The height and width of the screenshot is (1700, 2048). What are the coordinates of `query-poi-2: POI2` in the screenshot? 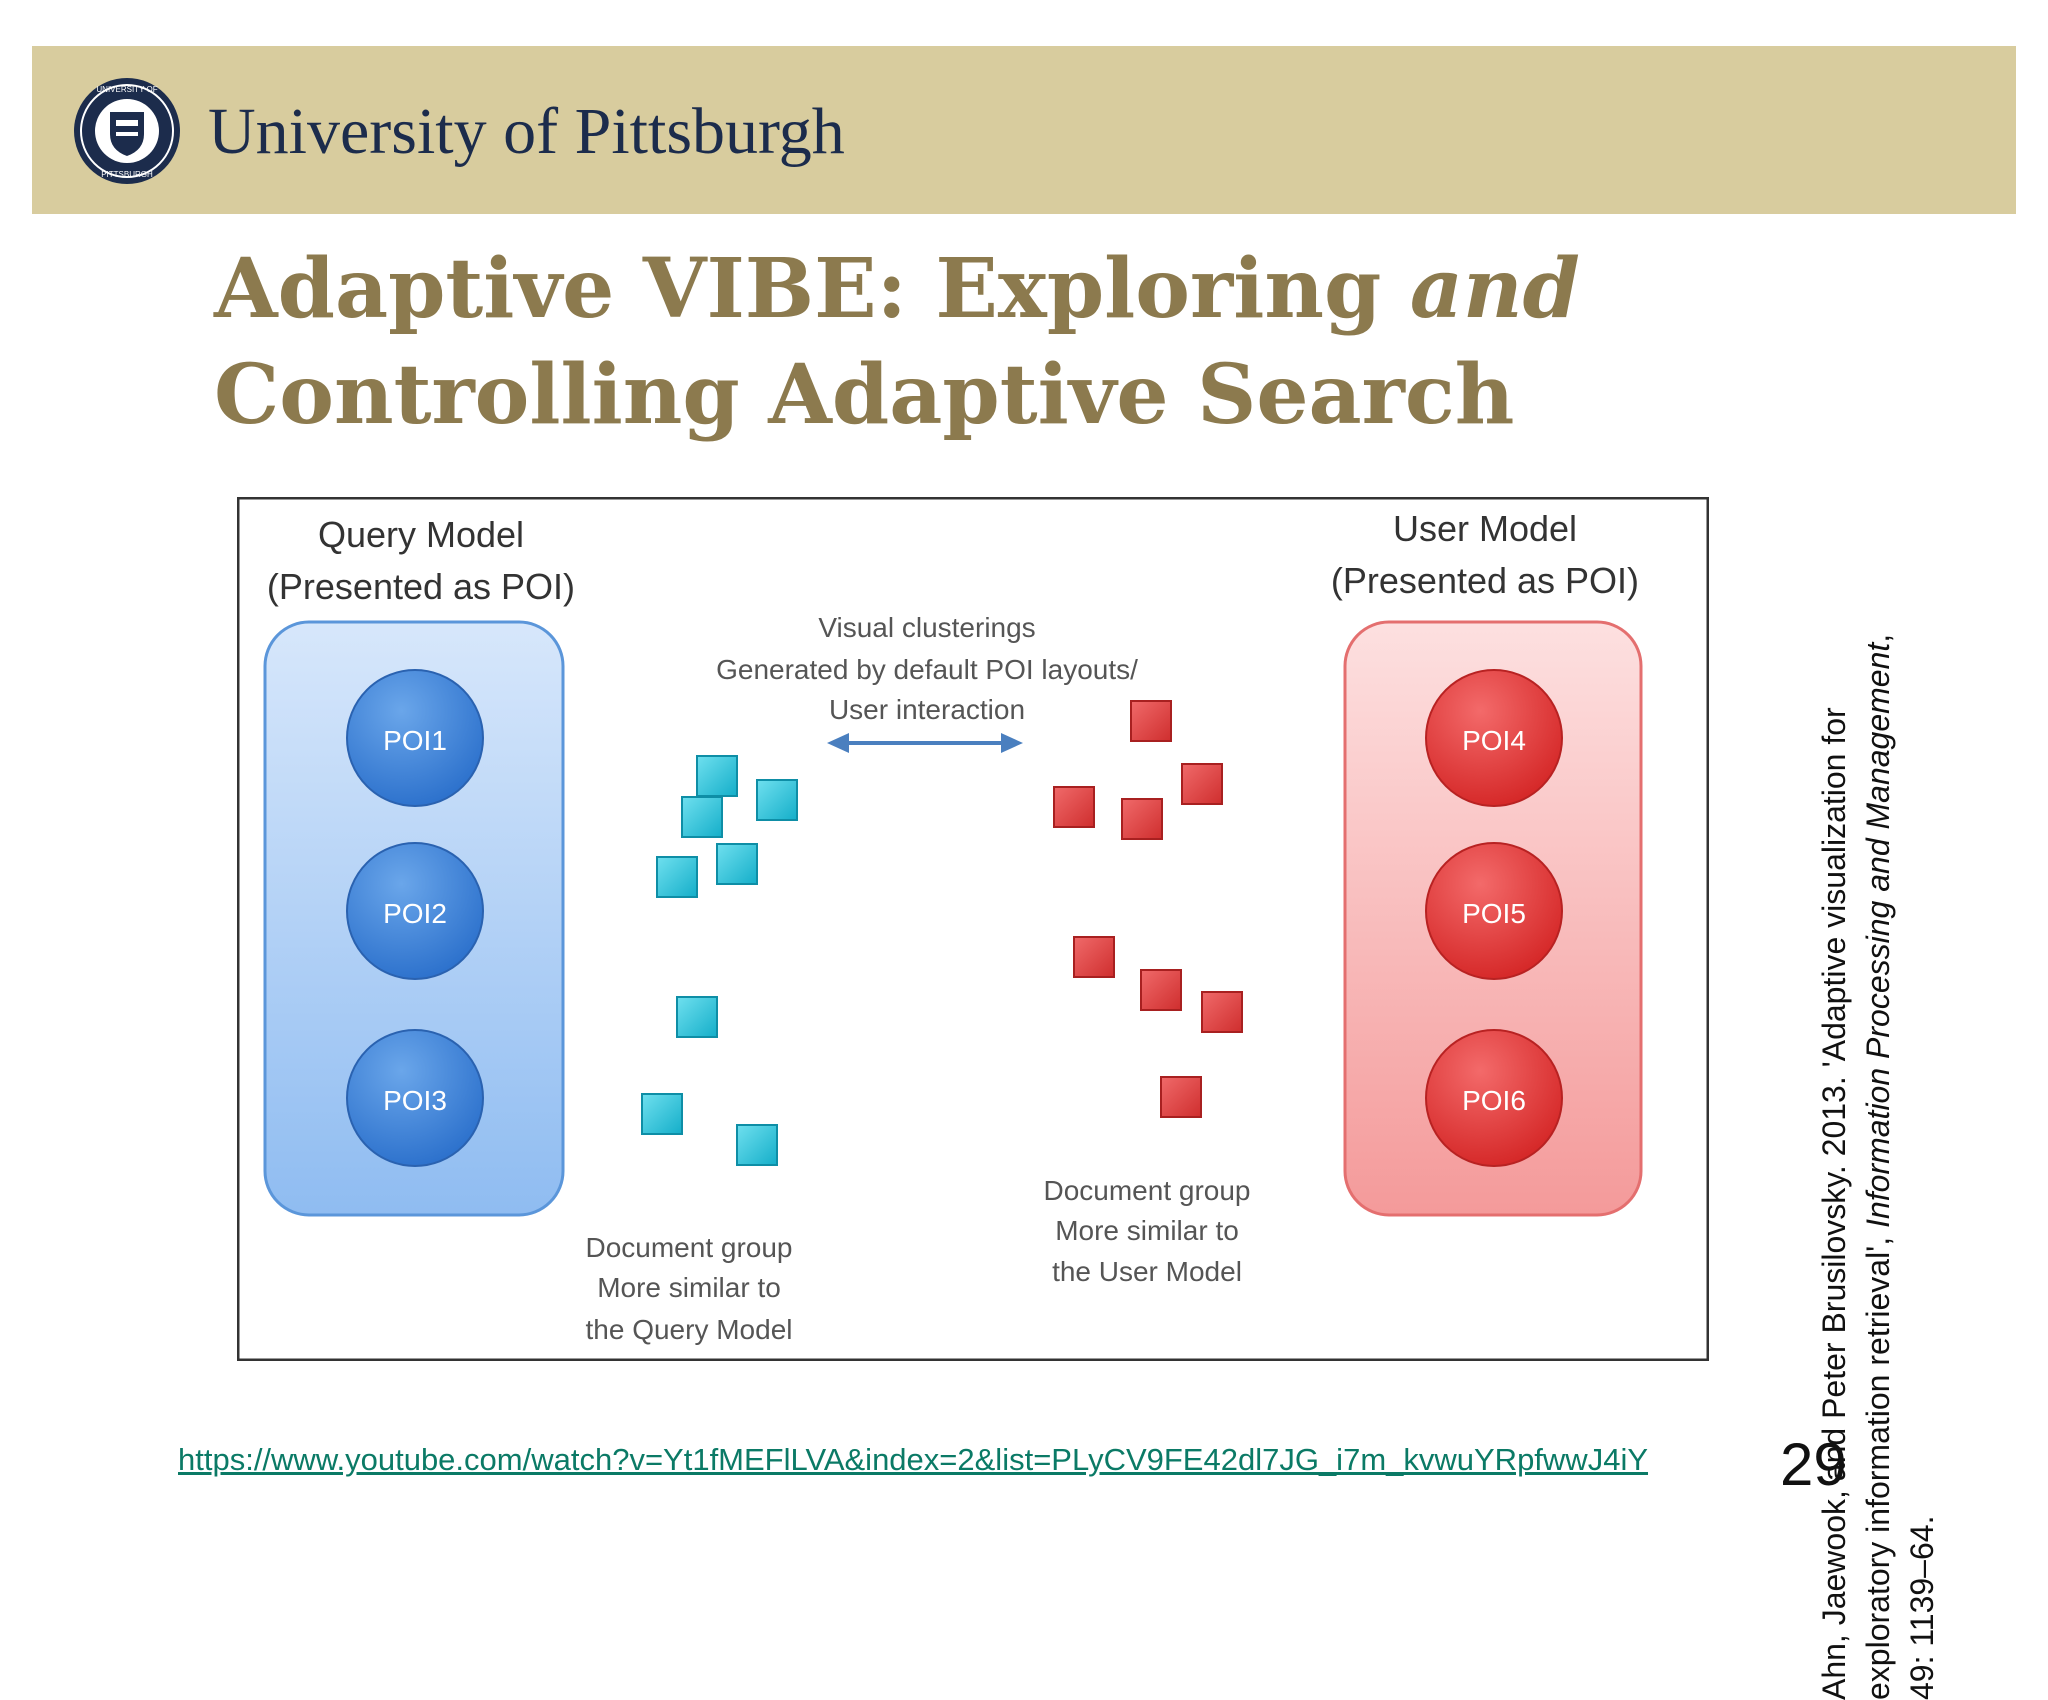 It's located at (415, 911).